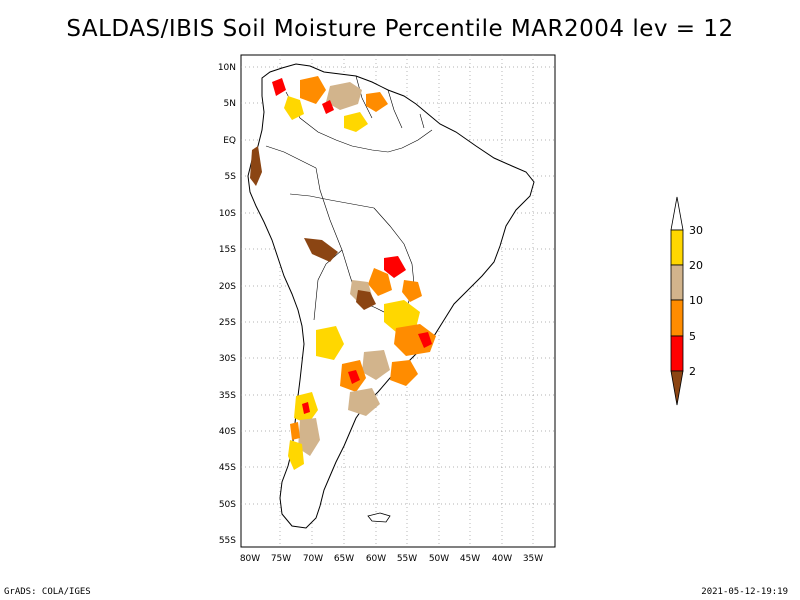 The width and height of the screenshot is (800, 600). Describe the element at coordinates (407, 559) in the screenshot. I see `lon-tick-label: 55W` at that location.